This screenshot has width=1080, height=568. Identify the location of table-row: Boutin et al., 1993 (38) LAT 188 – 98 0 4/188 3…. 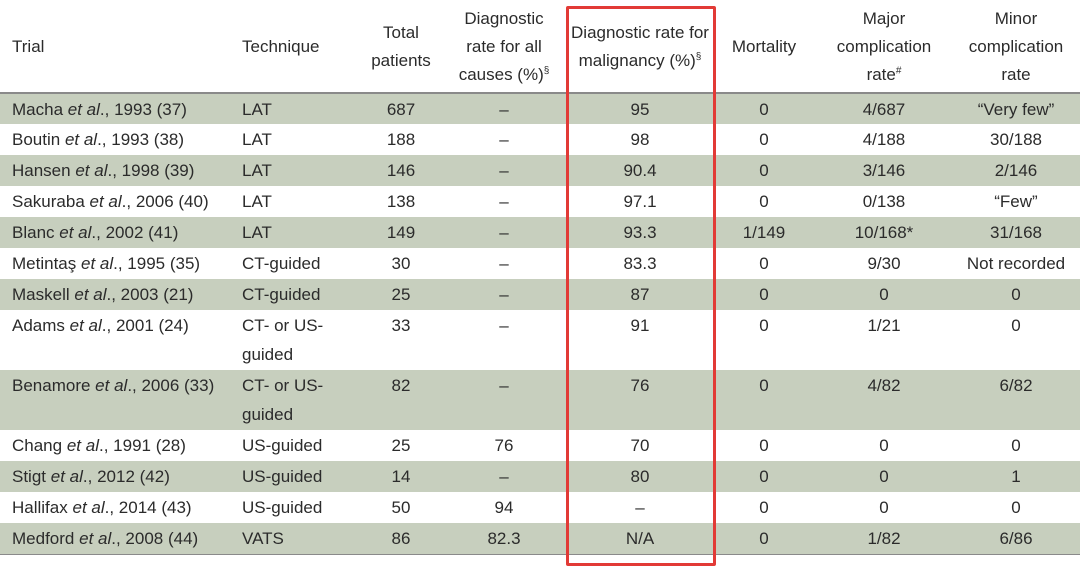
(540, 139).